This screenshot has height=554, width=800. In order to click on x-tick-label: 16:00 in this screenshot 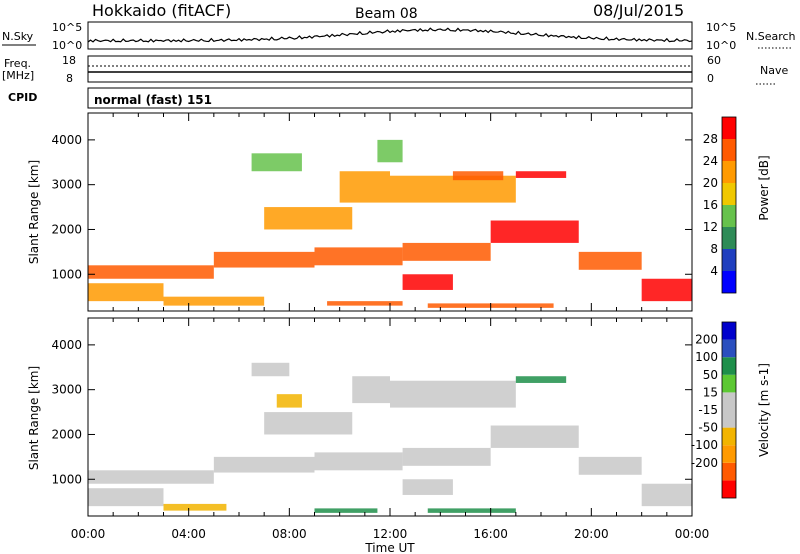, I will do `click(490, 534)`.